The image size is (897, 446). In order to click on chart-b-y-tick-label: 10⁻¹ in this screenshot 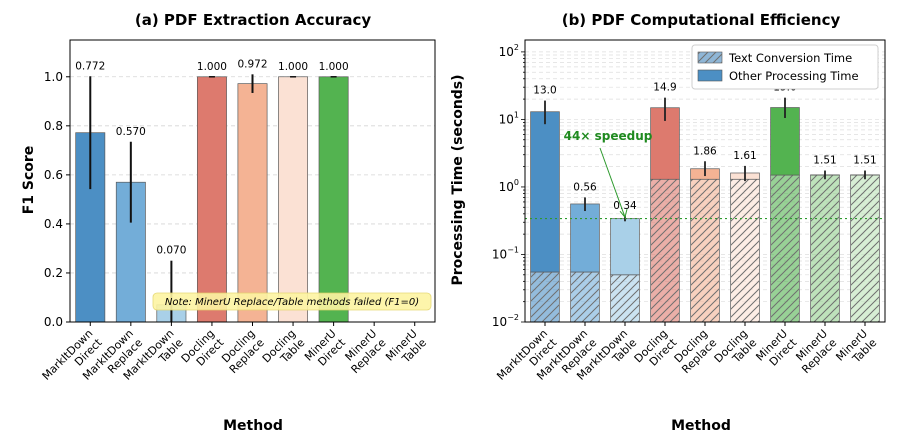, I will do `click(505, 253)`.